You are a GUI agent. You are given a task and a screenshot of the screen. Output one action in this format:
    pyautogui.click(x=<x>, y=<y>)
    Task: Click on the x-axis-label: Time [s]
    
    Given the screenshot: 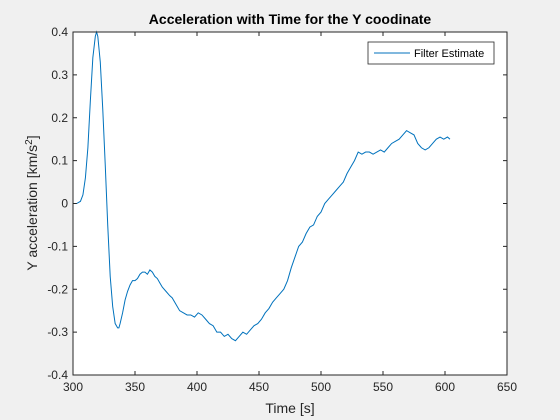 What is the action you would take?
    pyautogui.click(x=289, y=408)
    